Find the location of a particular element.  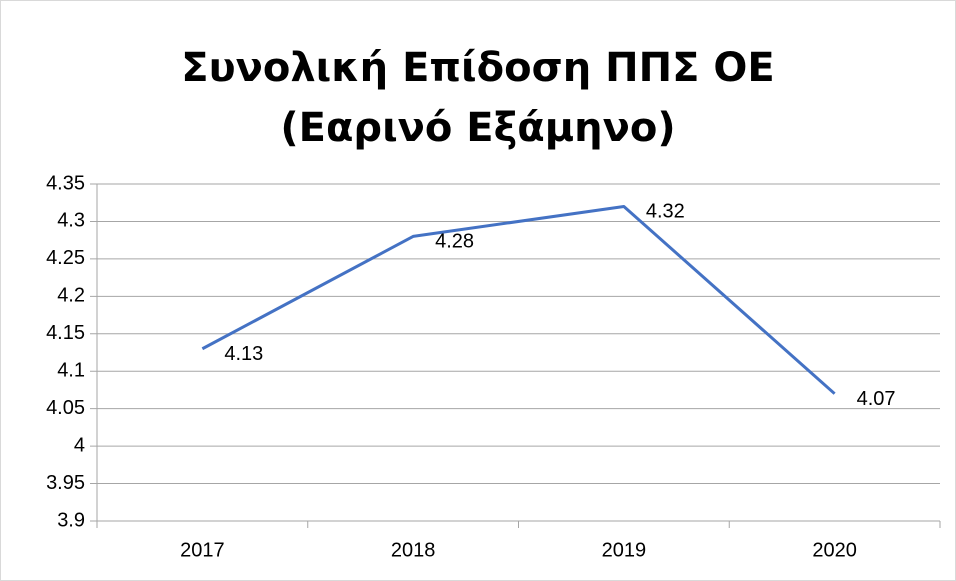

x-tick-label: 2018 is located at coordinates (413, 550).